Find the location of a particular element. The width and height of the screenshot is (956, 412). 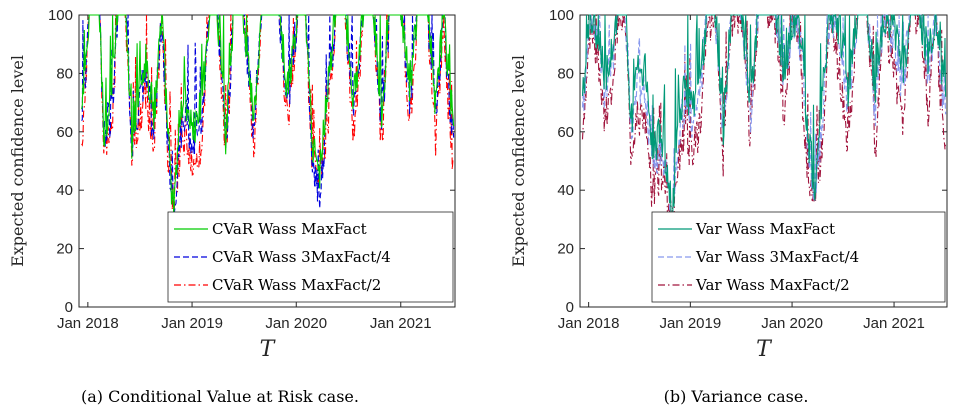

legend-label: CVaR Wass MaxFact is located at coordinates (289, 229).